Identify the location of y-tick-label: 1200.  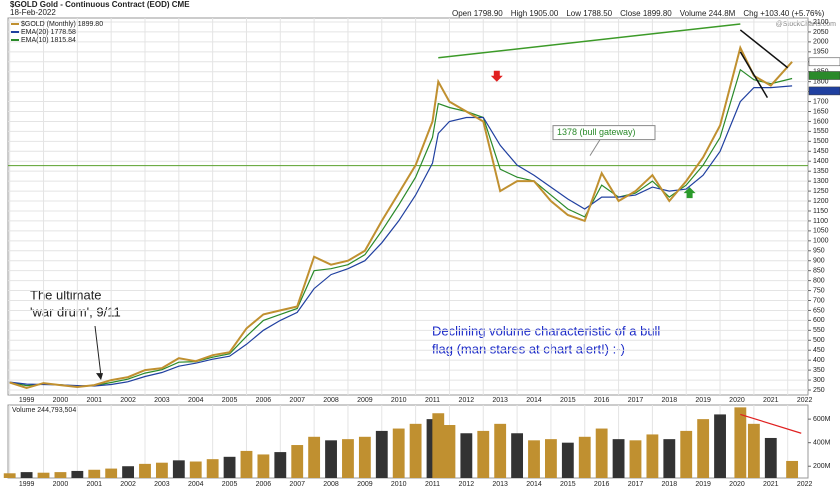
(821, 201).